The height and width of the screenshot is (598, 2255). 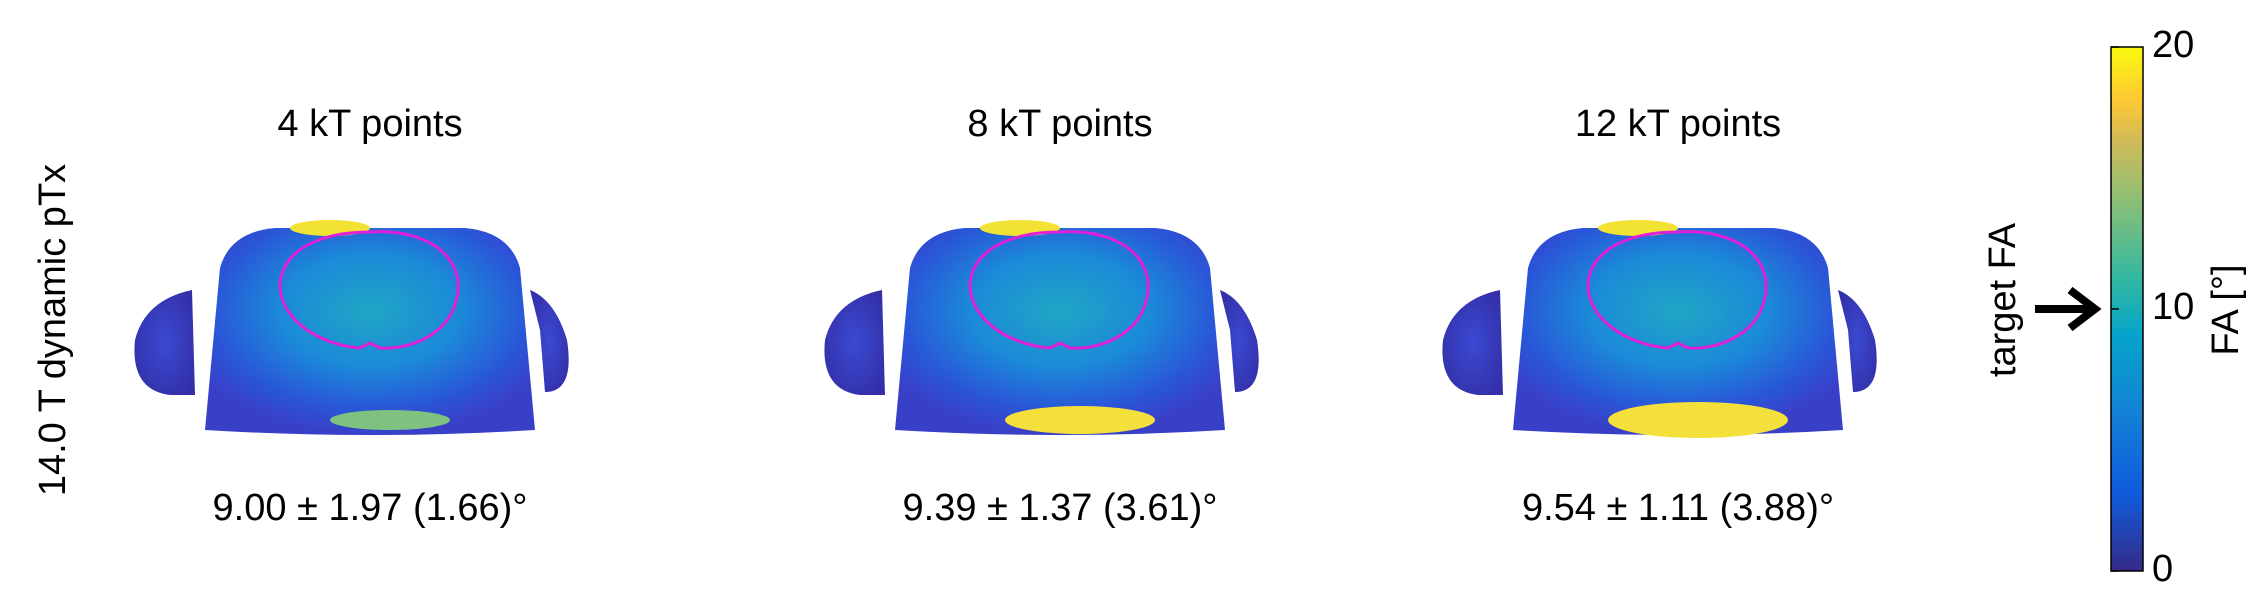 What do you see at coordinates (370, 508) in the screenshot?
I see `panel-stats: 9.00 ± 1.97 (1.66)°` at bounding box center [370, 508].